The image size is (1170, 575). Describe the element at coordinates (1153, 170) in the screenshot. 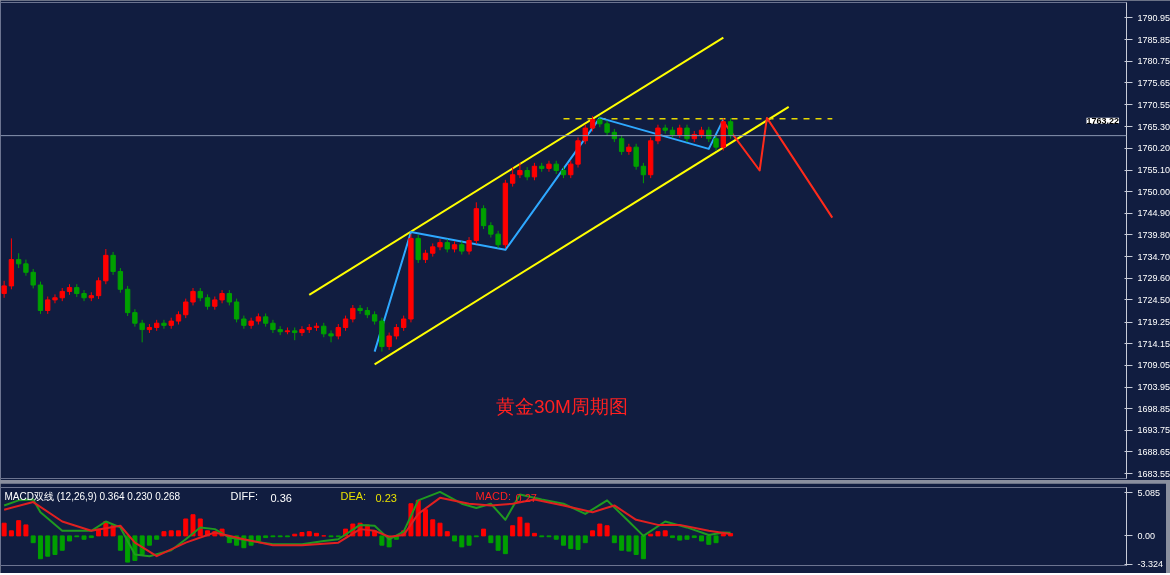

I see `y-tick-label: 1755.10` at that location.